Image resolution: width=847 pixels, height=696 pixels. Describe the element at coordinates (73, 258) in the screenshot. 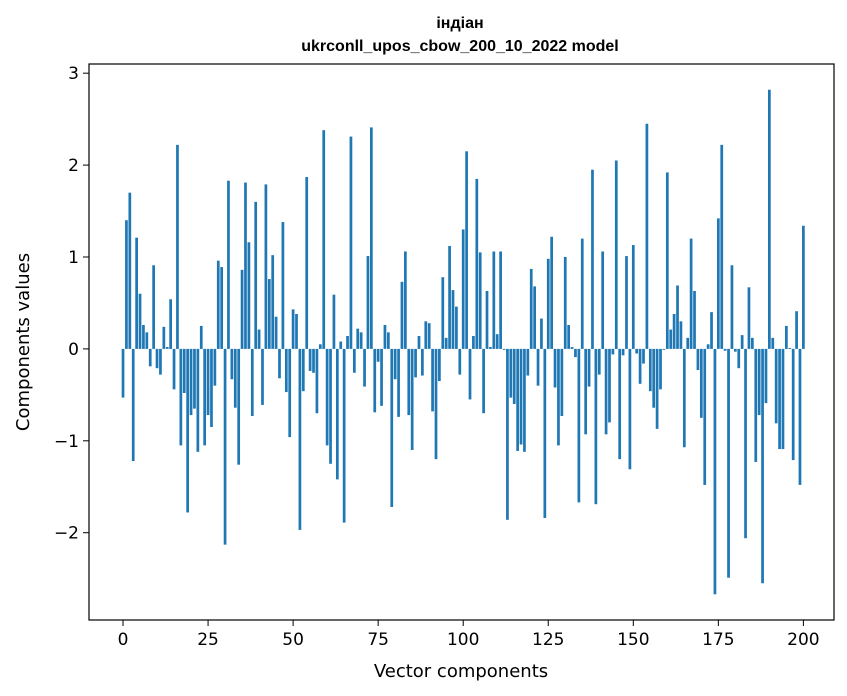

I see `y-tick-label: 1` at that location.